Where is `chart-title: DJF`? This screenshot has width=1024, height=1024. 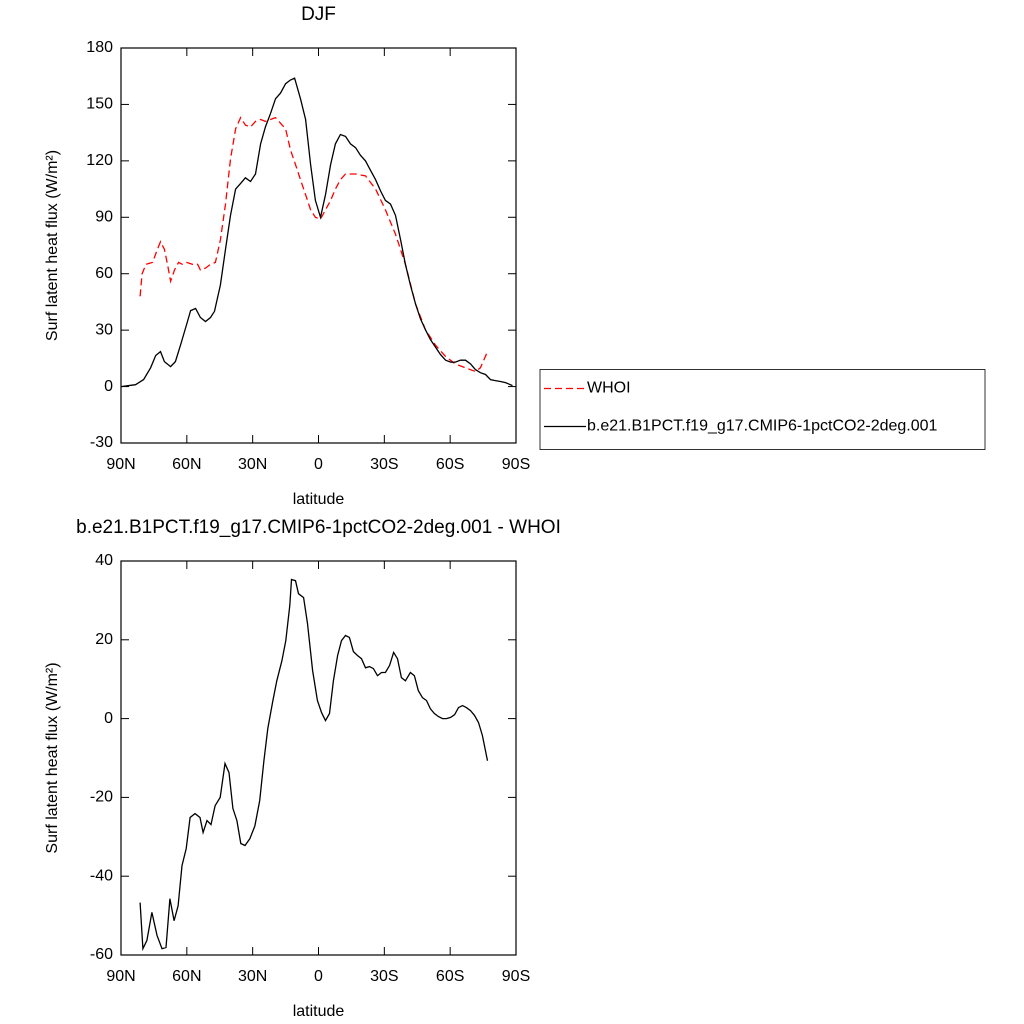
chart-title: DJF is located at coordinates (318, 14).